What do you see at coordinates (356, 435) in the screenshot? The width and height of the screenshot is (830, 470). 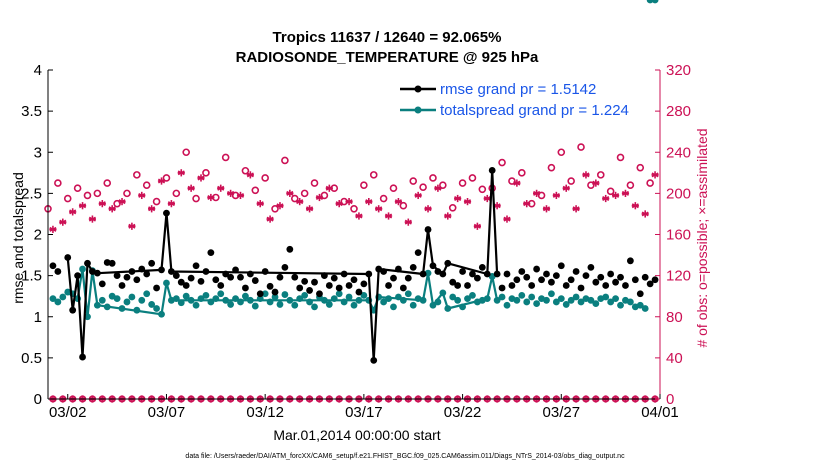 I see `x-axis-label: Mar.01,2014 00:00:00 start` at bounding box center [356, 435].